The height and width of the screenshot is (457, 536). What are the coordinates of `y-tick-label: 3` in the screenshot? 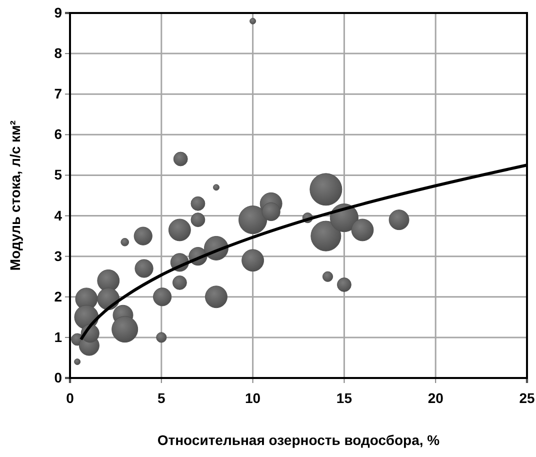 It's located at (58, 256).